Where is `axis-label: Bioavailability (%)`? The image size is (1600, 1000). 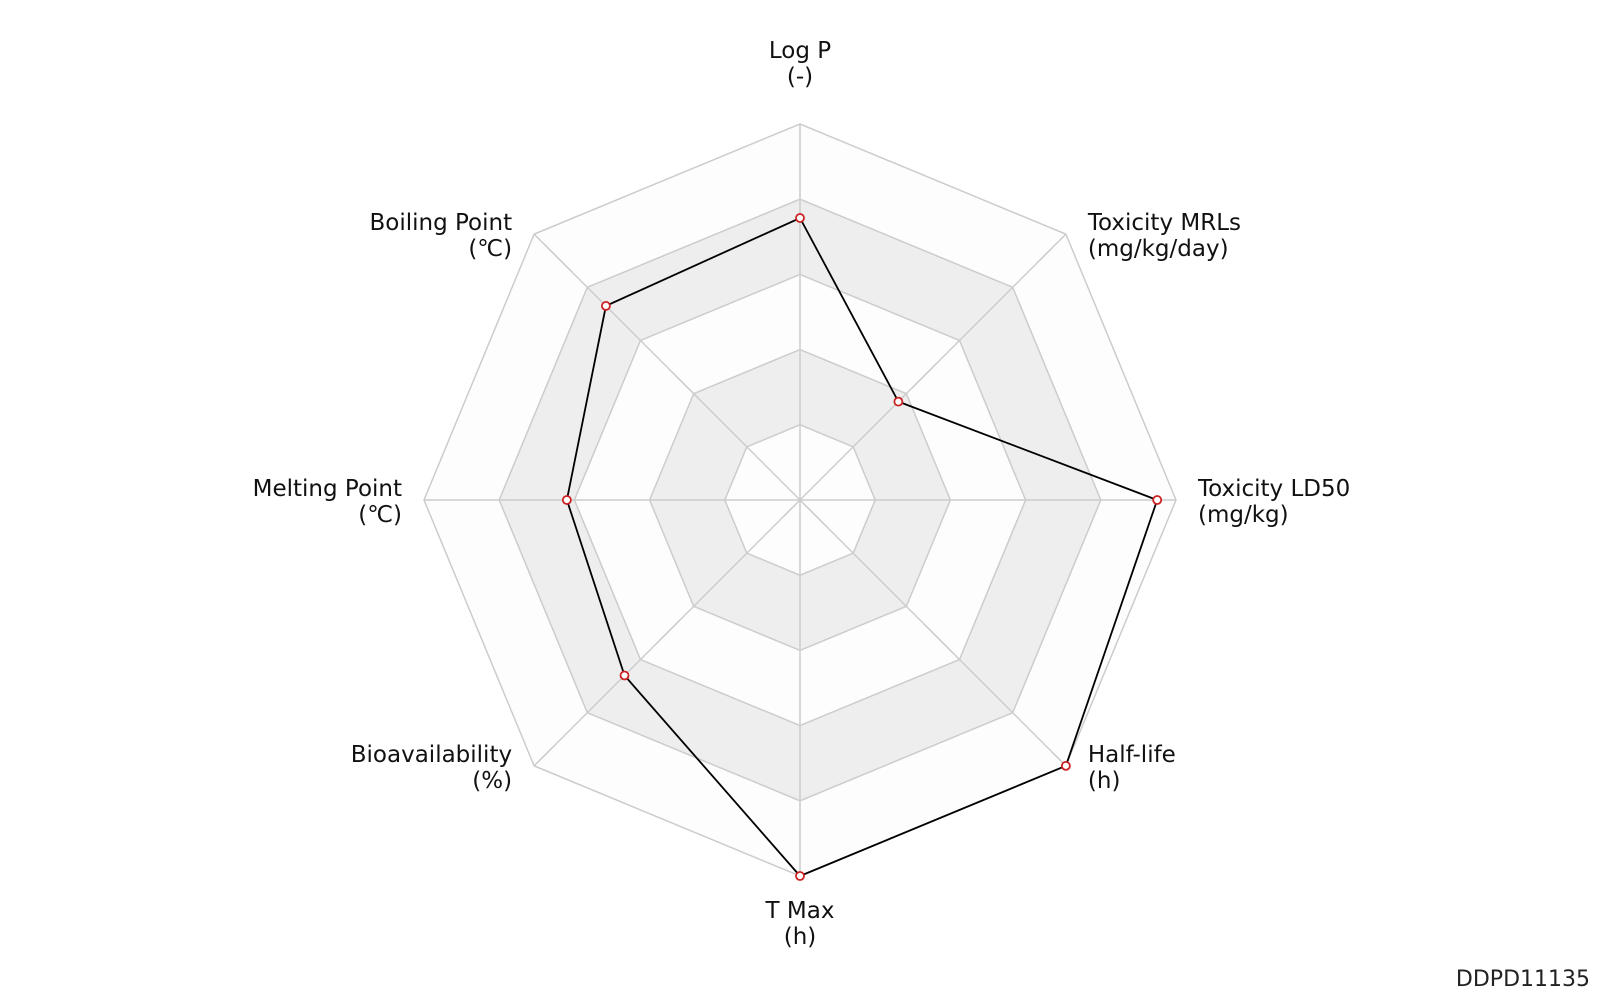 axis-label: Bioavailability (%) is located at coordinates (431, 768).